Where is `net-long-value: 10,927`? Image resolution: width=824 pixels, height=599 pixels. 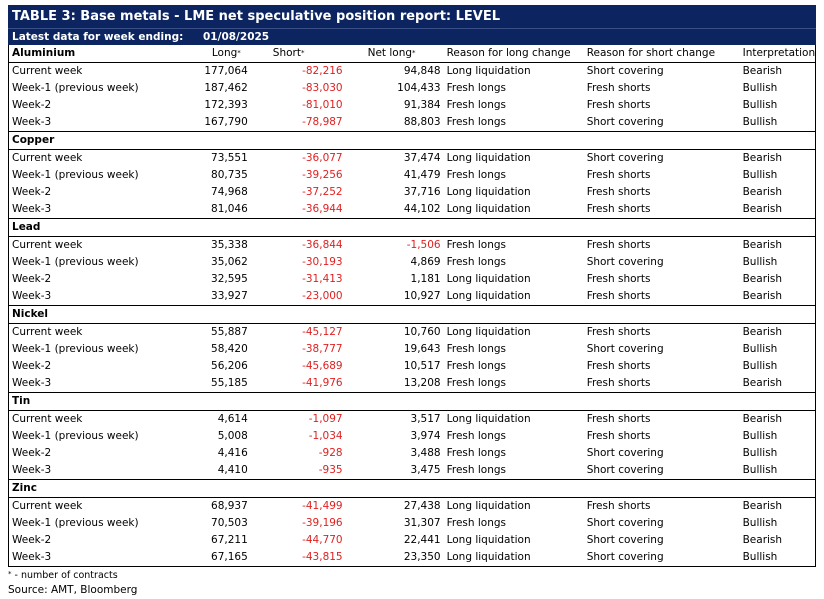 net-long-value: 10,927 is located at coordinates (422, 296).